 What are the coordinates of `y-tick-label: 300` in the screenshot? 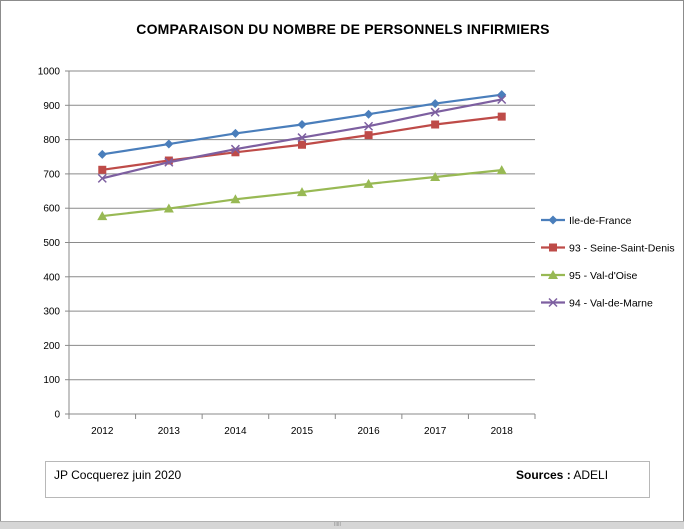 It's located at (51, 312).